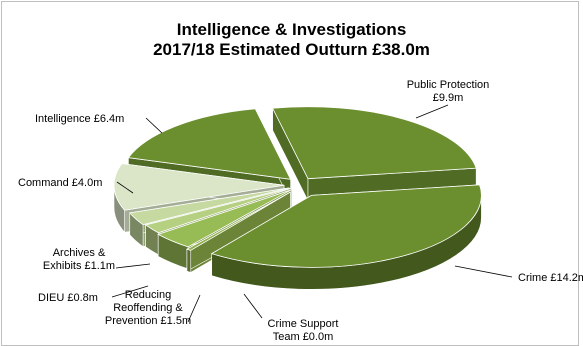 The width and height of the screenshot is (583, 346). I want to click on slice-label-line: Intelligence £6.4m, so click(79, 119).